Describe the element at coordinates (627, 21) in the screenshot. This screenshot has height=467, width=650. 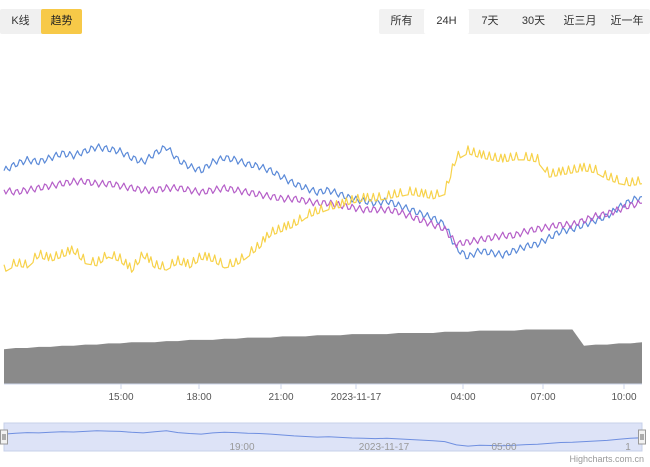
I see `range-tab-1y: 近一年` at that location.